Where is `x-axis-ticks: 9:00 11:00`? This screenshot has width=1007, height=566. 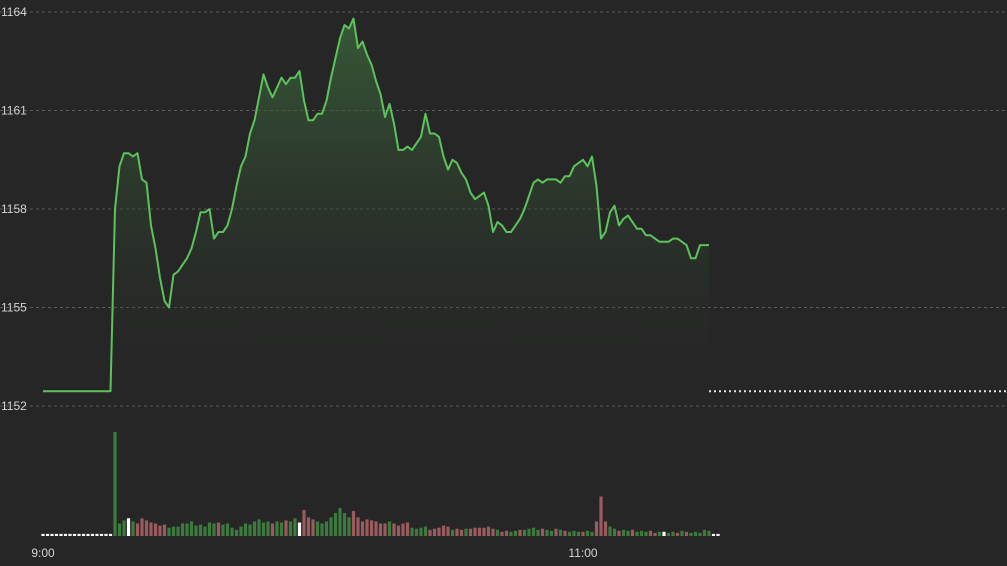 x-axis-ticks: 9:00 11:00 is located at coordinates (314, 553).